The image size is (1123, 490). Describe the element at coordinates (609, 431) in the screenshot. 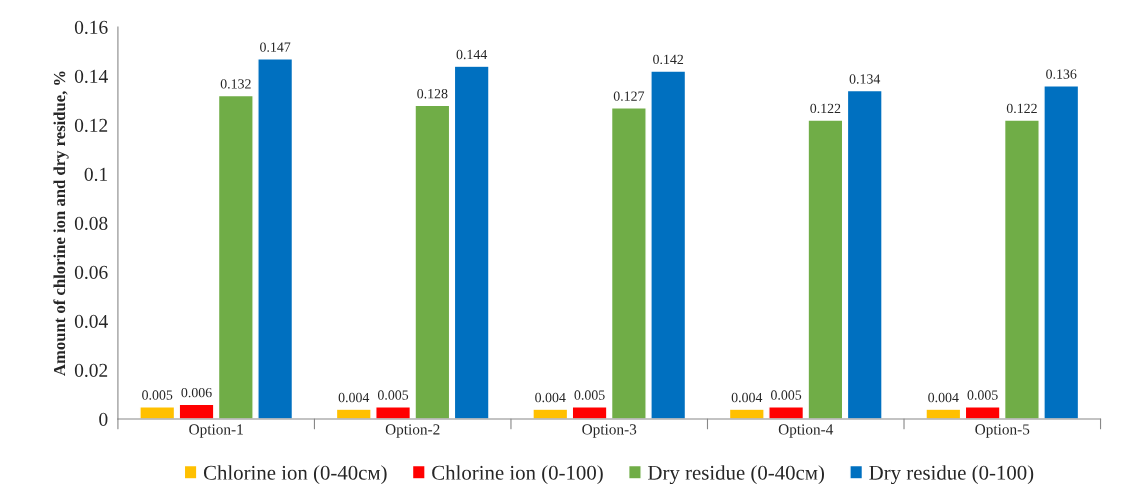

I see `x-tick-label: Option-3` at that location.